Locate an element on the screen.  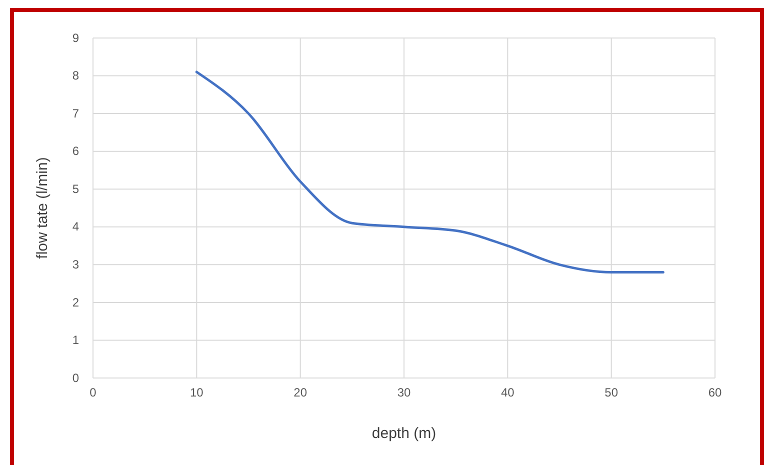
y-tick-label: 3 is located at coordinates (76, 265).